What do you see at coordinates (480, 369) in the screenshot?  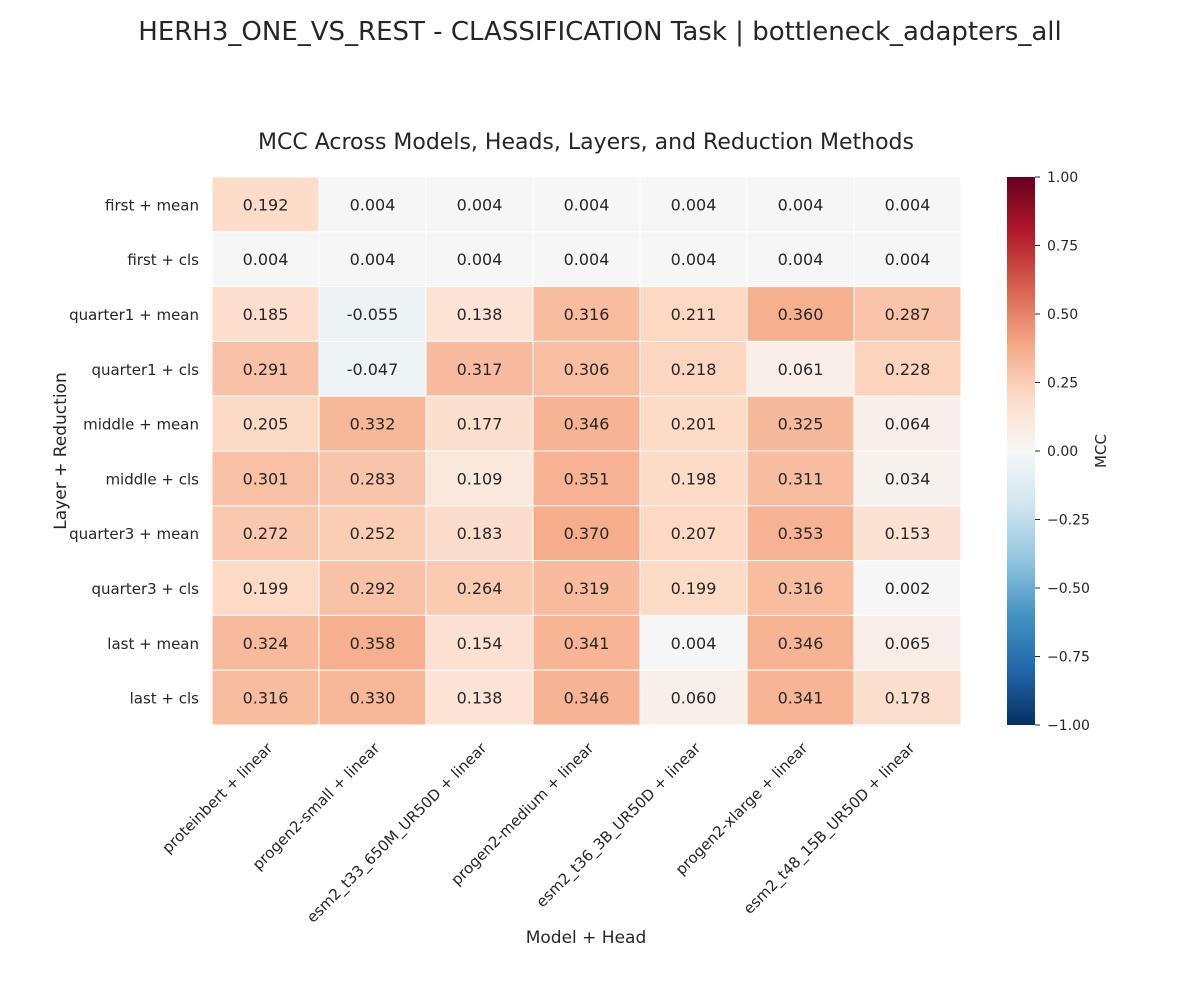 I see `cell-value-label: 0.317` at bounding box center [480, 369].